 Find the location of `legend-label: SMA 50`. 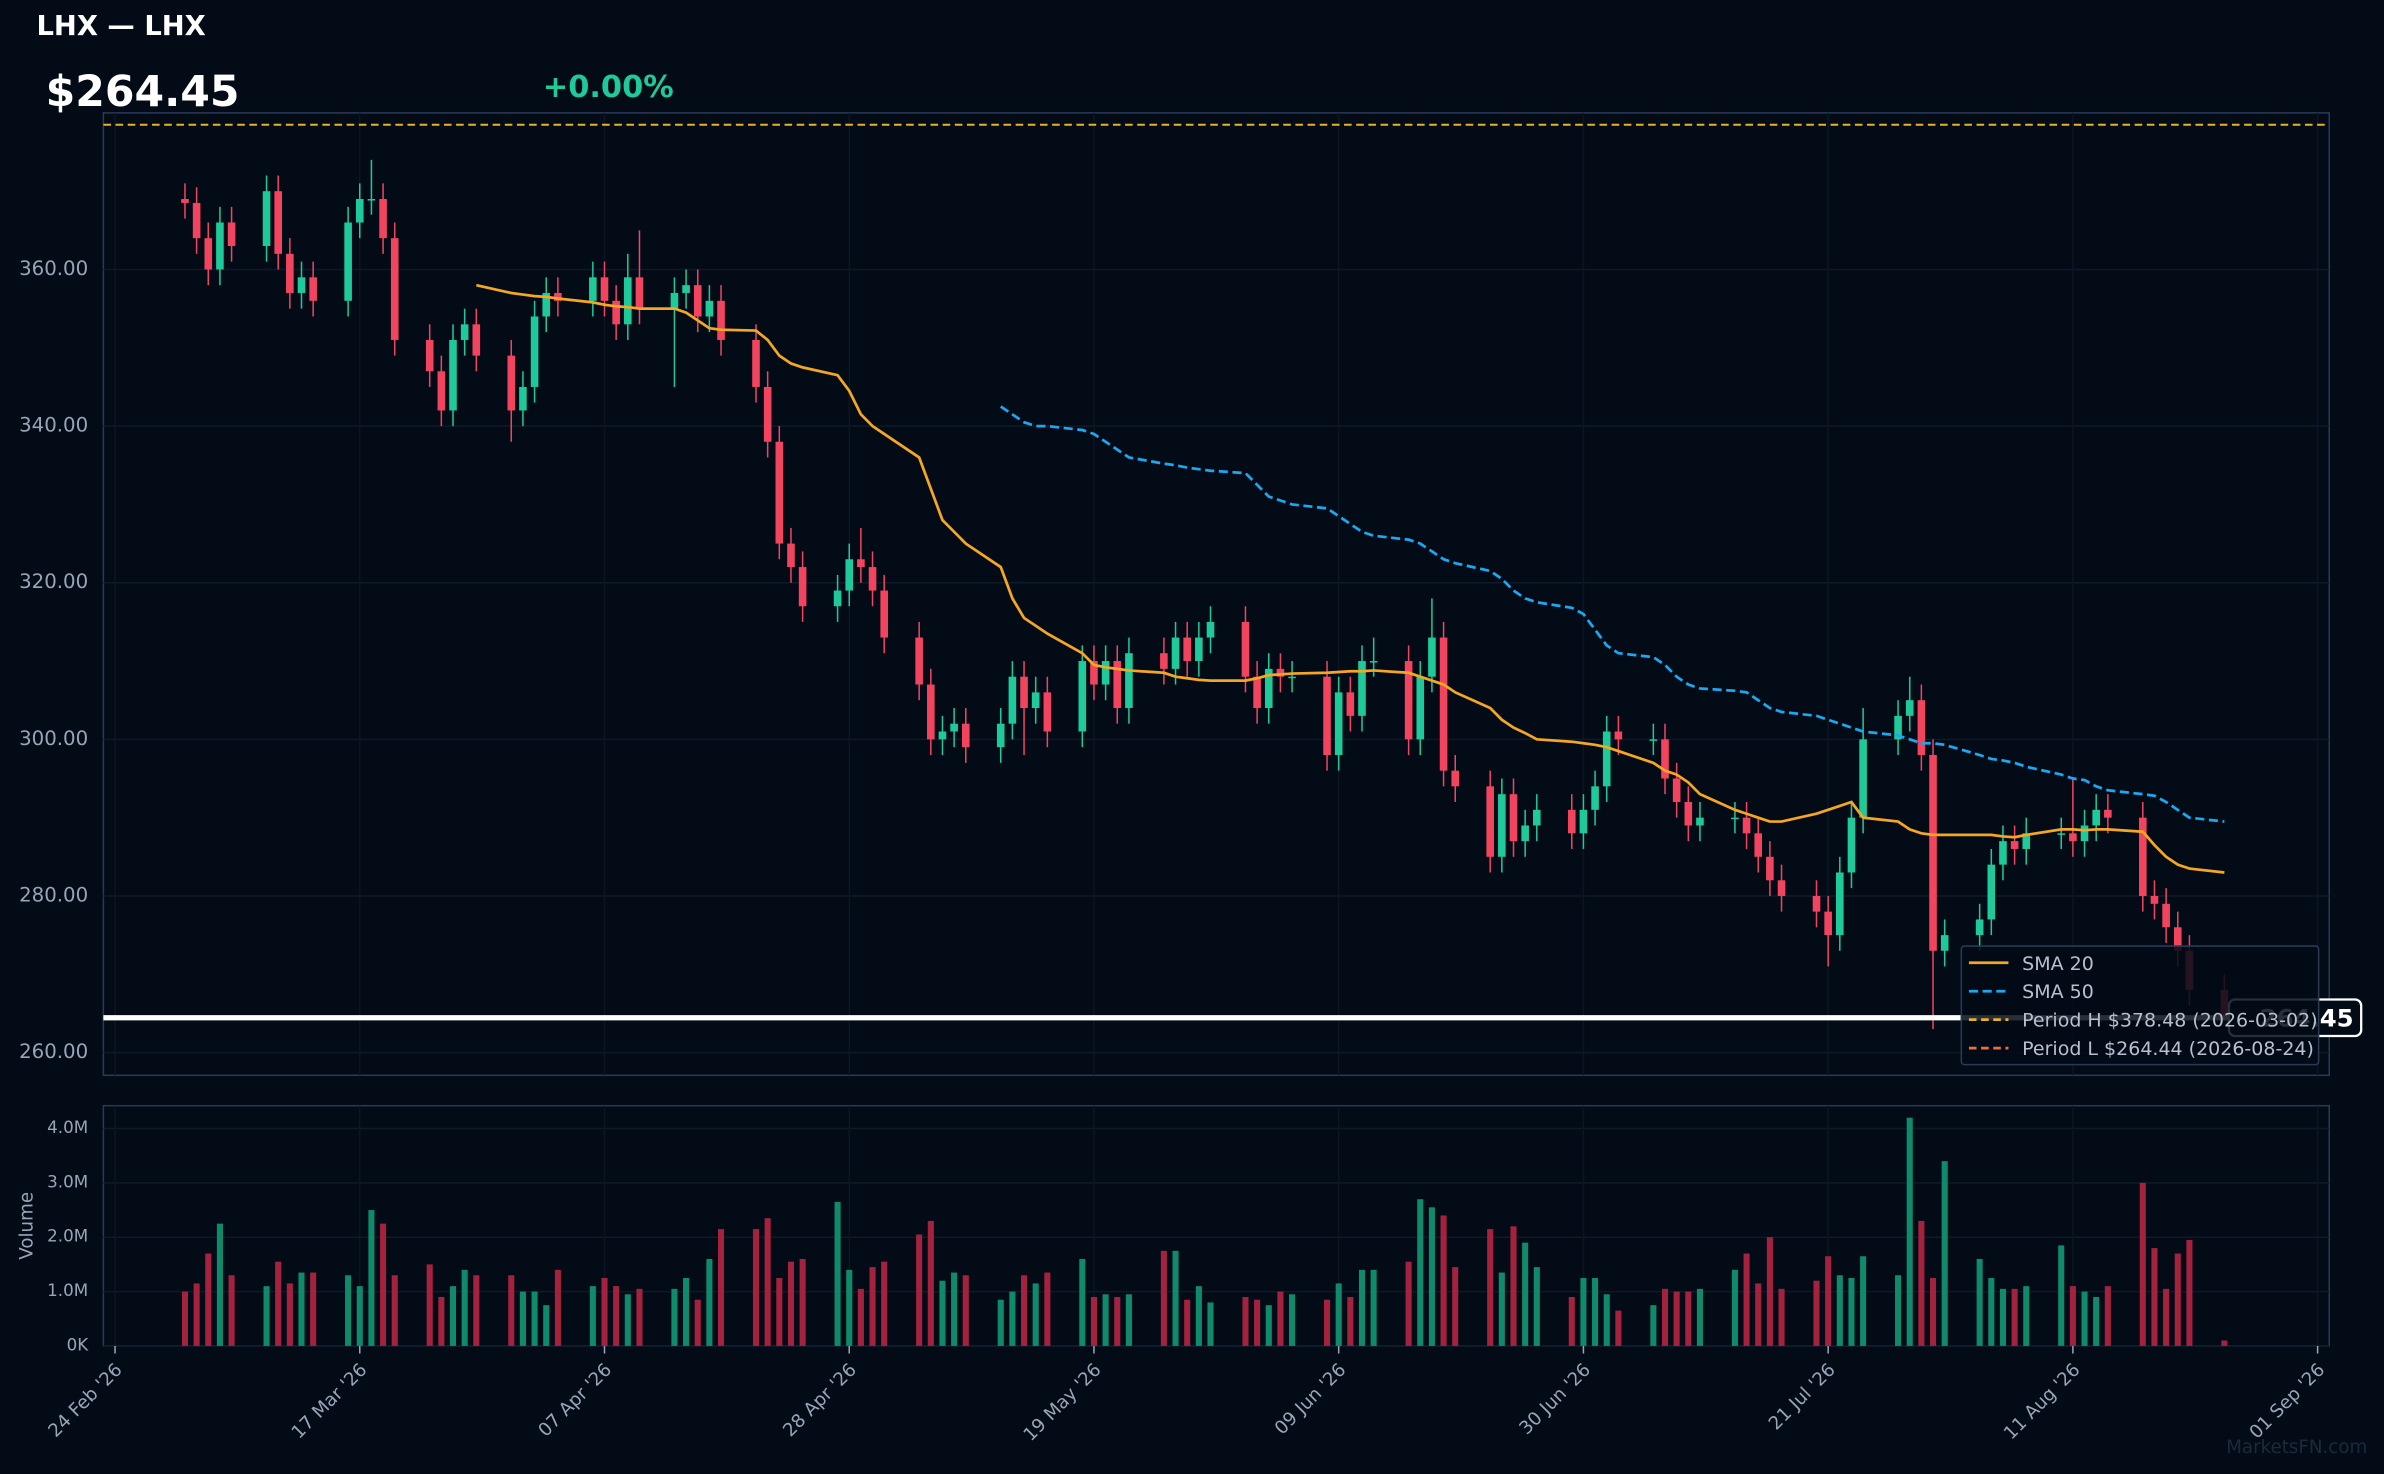

legend-label: SMA 50 is located at coordinates (2058, 992).